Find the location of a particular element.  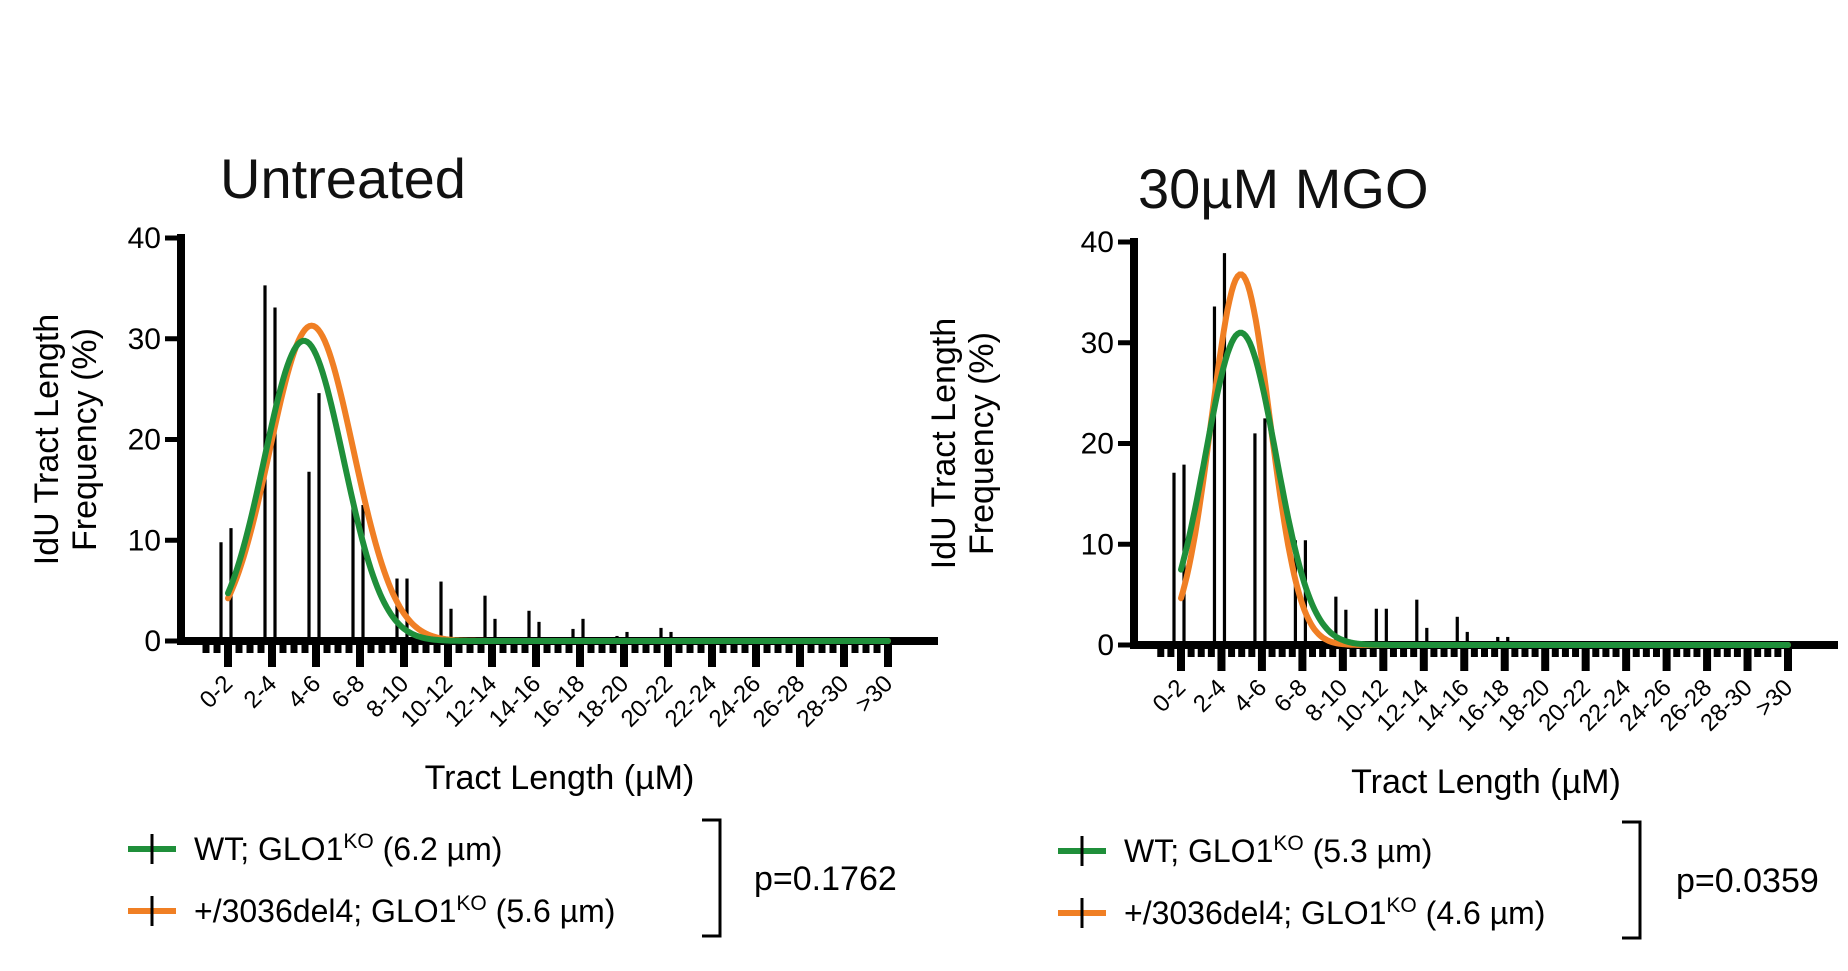

legend-label: WT; GLO1KO (5.3 µm) is located at coordinates (1278, 850).